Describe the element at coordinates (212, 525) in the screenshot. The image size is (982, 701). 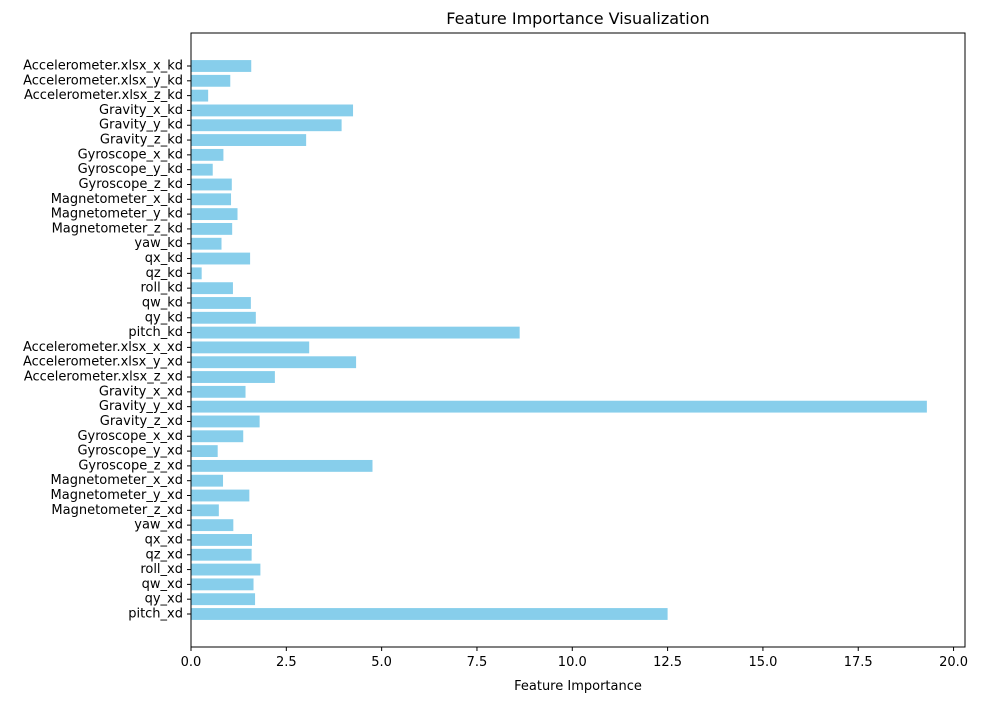
I see `bar-yaw_xd` at that location.